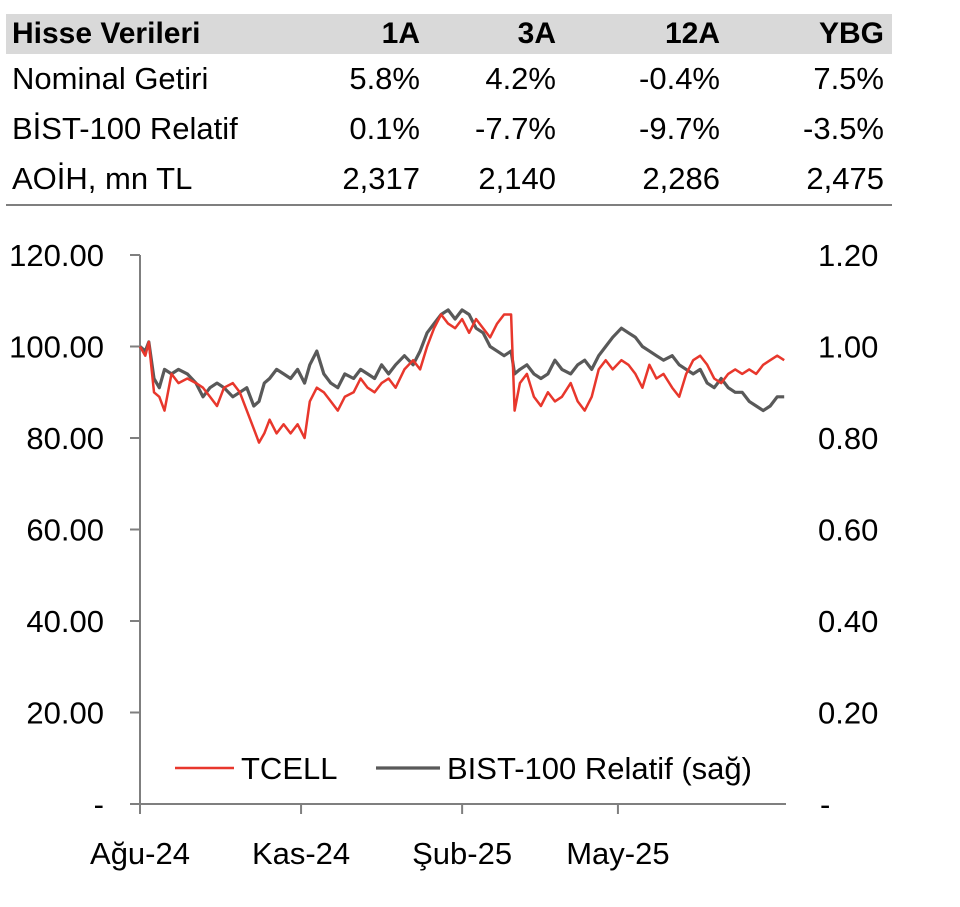 The image size is (960, 907). Describe the element at coordinates (384, 128) in the screenshot. I see `cell-value: 0.1%` at that location.